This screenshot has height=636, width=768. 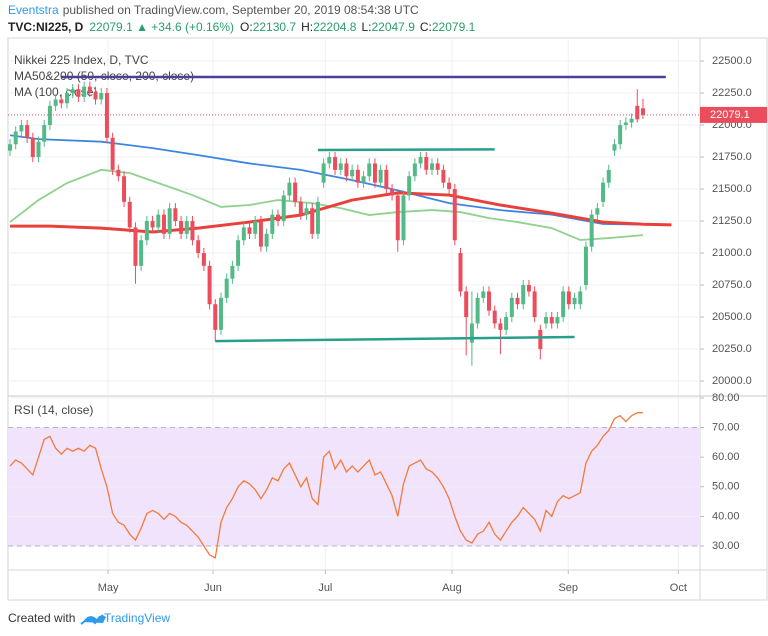 I want to click on quote: 22079.1 ▲ +34.6 (+0.16%), so click(x=161, y=27).